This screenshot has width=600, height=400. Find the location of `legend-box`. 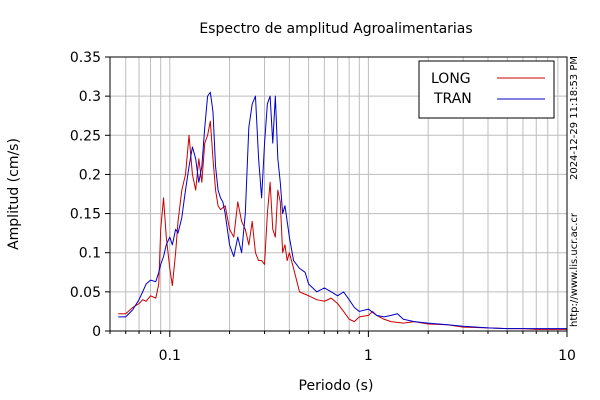

legend-box is located at coordinates (486, 89).